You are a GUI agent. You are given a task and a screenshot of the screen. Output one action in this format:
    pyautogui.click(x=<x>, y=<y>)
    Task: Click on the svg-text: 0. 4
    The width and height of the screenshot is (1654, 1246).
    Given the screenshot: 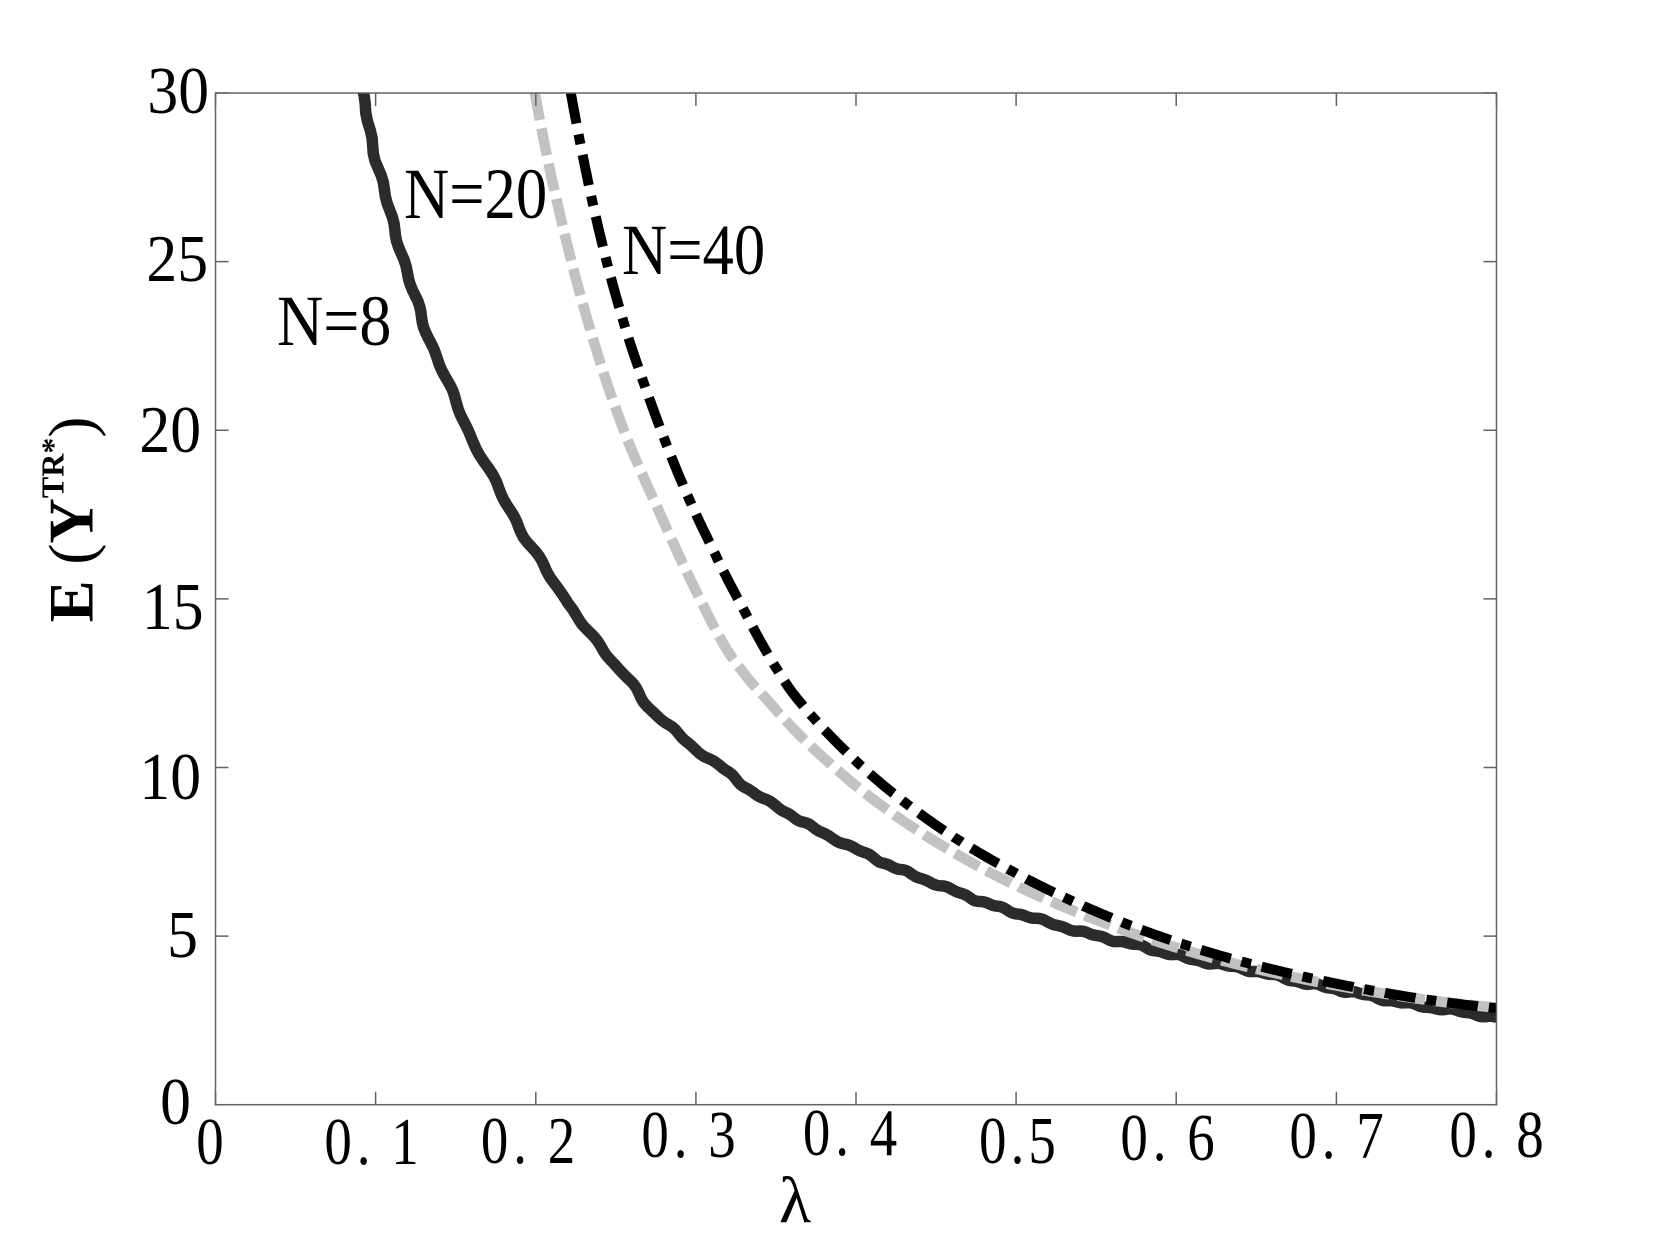 What is the action you would take?
    pyautogui.click(x=852, y=1133)
    